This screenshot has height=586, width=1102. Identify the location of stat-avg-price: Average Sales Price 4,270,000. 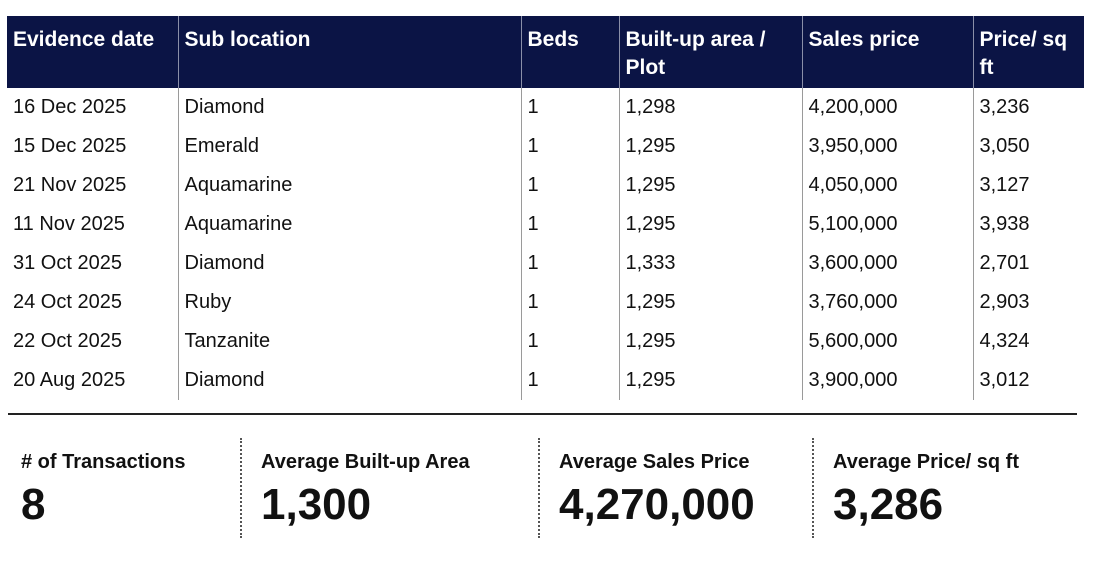
(675, 488).